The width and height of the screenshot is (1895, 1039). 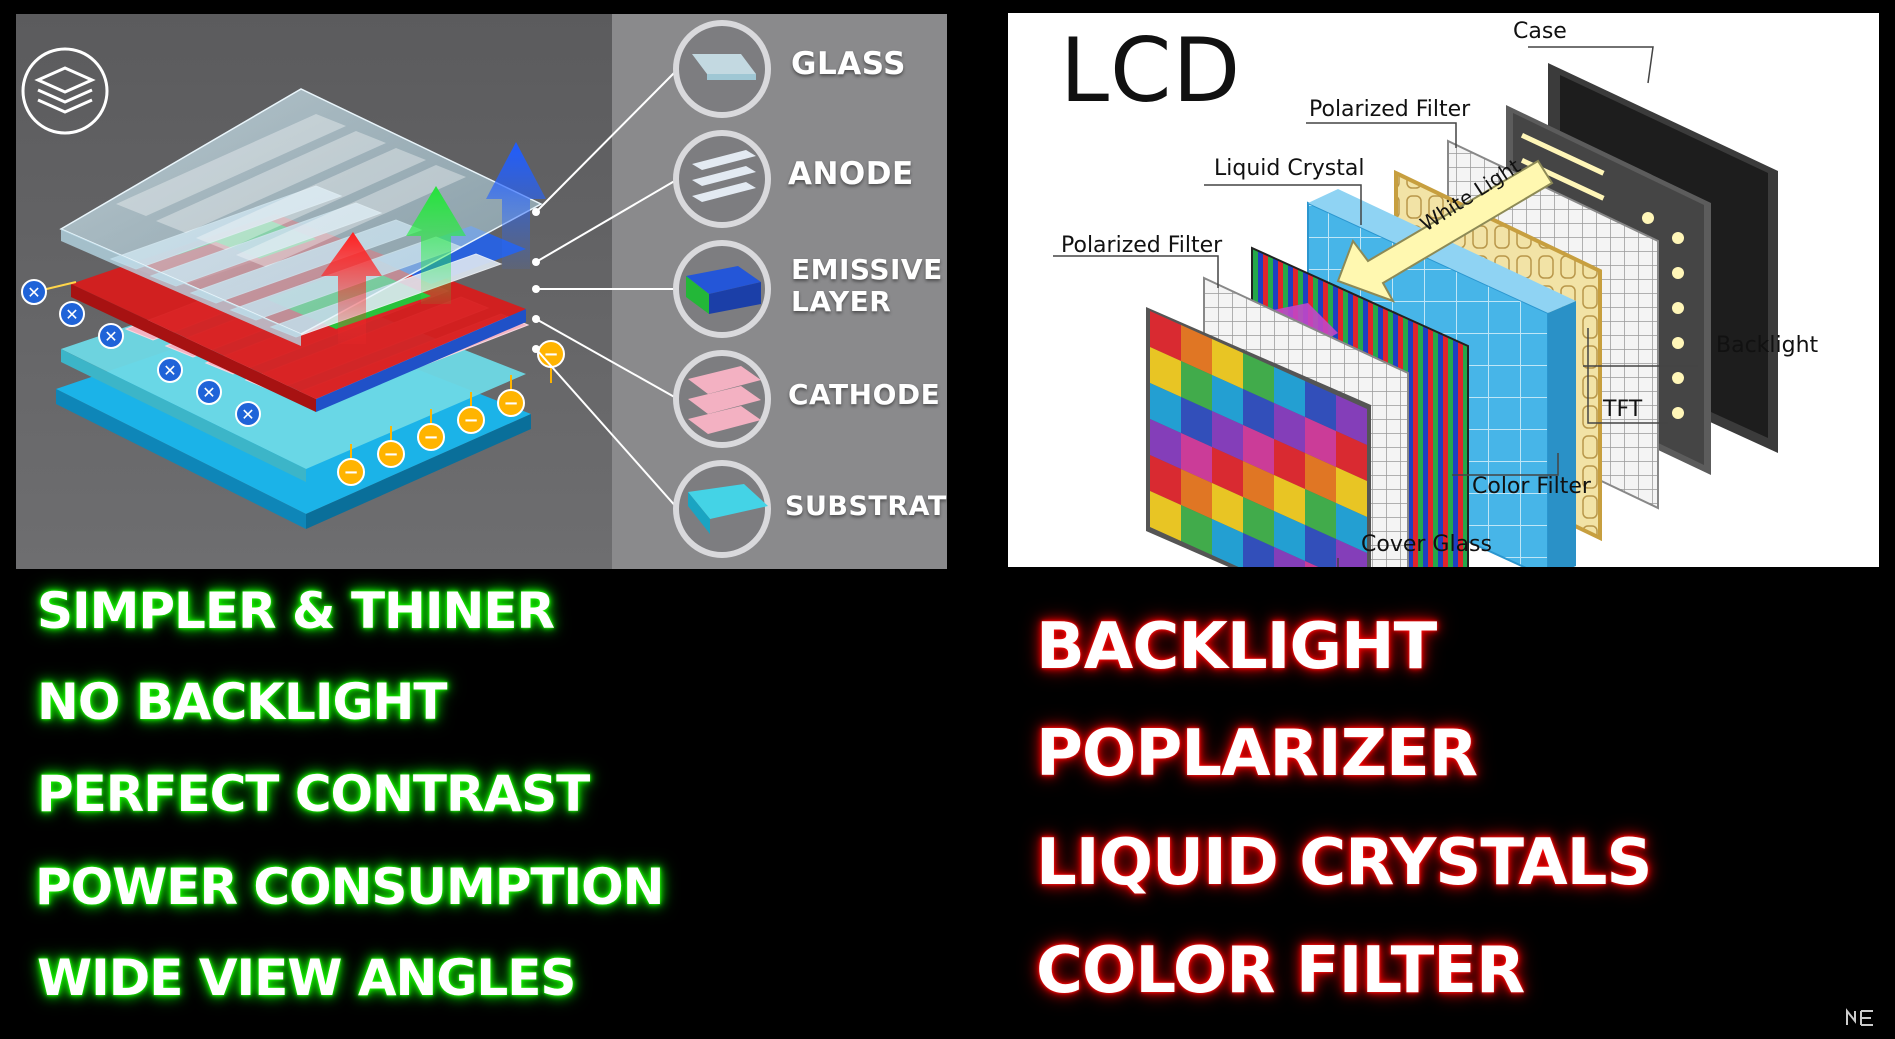 I want to click on cover-glass-label: Cover Glass, so click(x=1426, y=544).